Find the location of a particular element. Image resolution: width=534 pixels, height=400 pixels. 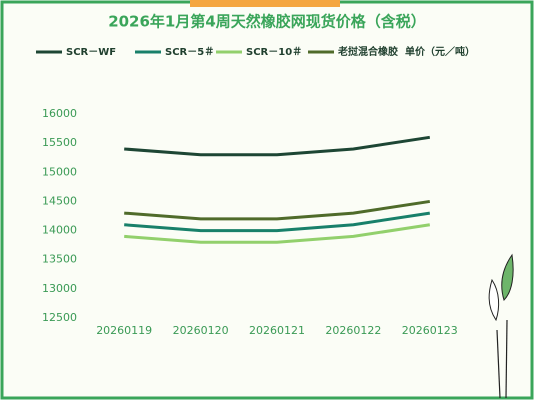

y-tick-label: 13500 is located at coordinates (59, 259).